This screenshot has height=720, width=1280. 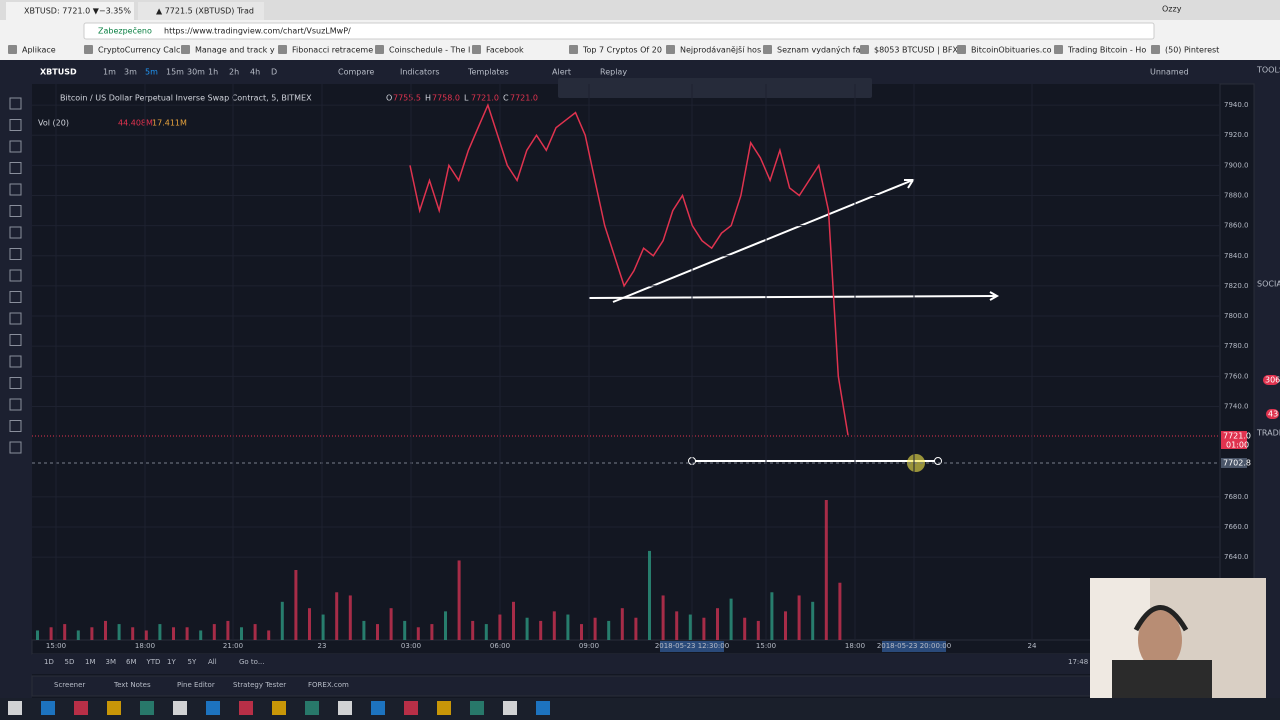 What do you see at coordinates (234, 72) in the screenshot?
I see `interval: 2h` at bounding box center [234, 72].